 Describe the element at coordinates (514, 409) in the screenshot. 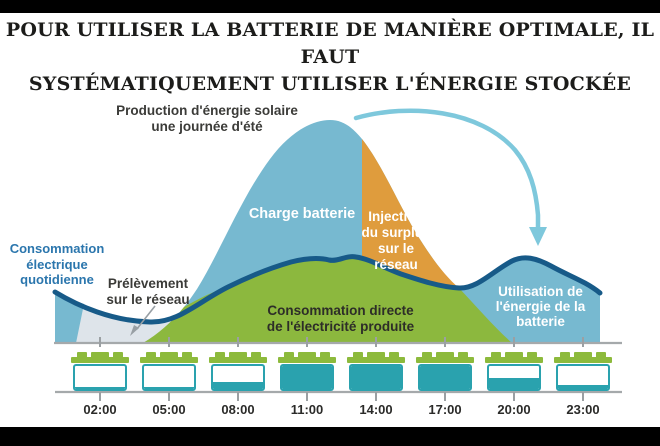

I see `time-label: 20:00` at that location.